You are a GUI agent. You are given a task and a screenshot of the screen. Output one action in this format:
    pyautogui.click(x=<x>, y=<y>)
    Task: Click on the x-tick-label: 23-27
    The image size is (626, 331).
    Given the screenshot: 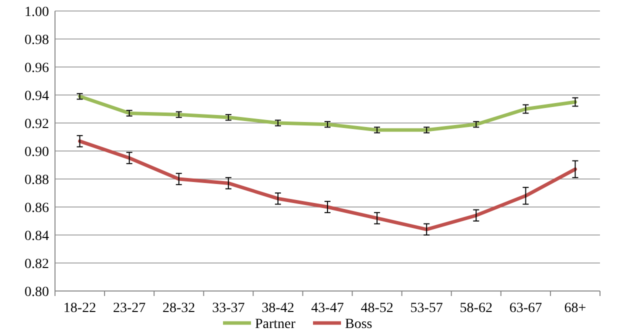 What is the action you would take?
    pyautogui.click(x=129, y=308)
    